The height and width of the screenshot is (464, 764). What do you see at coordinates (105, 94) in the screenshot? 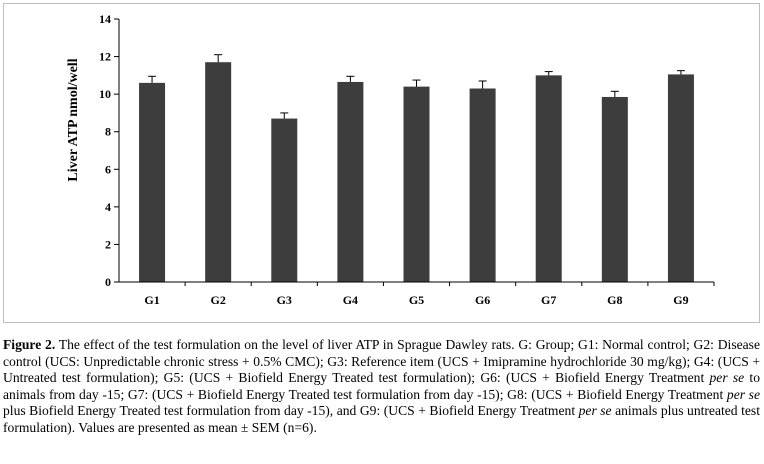
I see `y-tick-label: 10` at bounding box center [105, 94].